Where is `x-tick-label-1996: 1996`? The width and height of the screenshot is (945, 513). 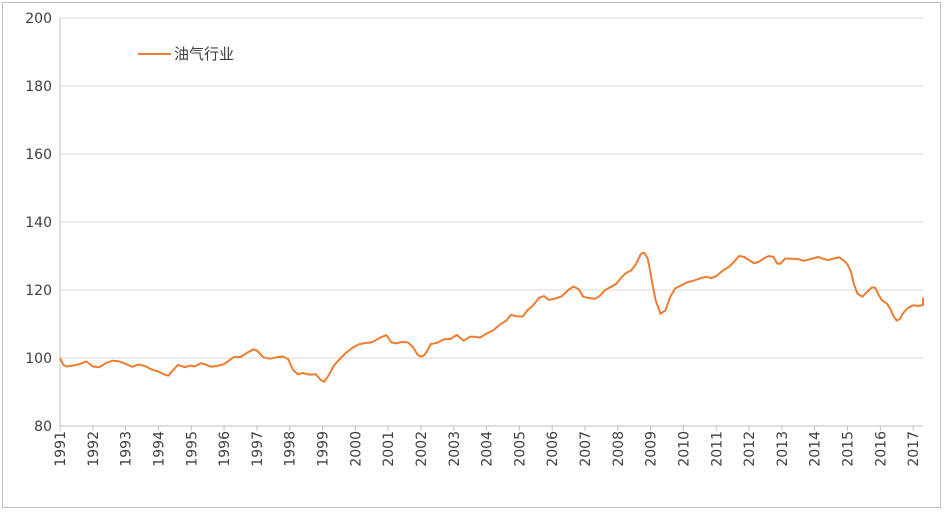
x-tick-label-1996: 1996 is located at coordinates (225, 449).